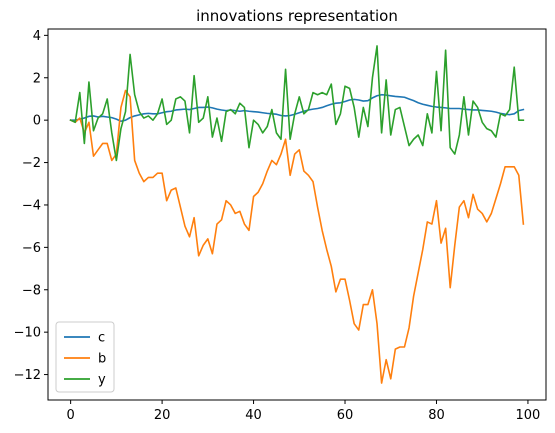  I want to click on legend-box, so click(85, 357).